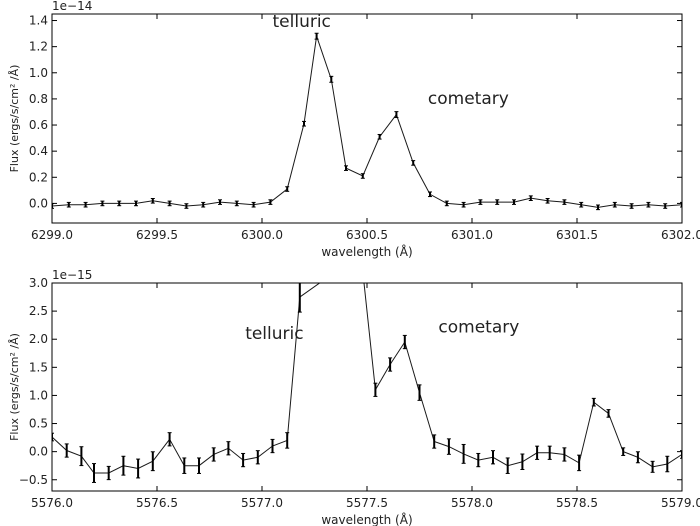 The height and width of the screenshot is (526, 700). What do you see at coordinates (52, 235) in the screenshot?
I see `x-tick-label: 6299.0` at bounding box center [52, 235].